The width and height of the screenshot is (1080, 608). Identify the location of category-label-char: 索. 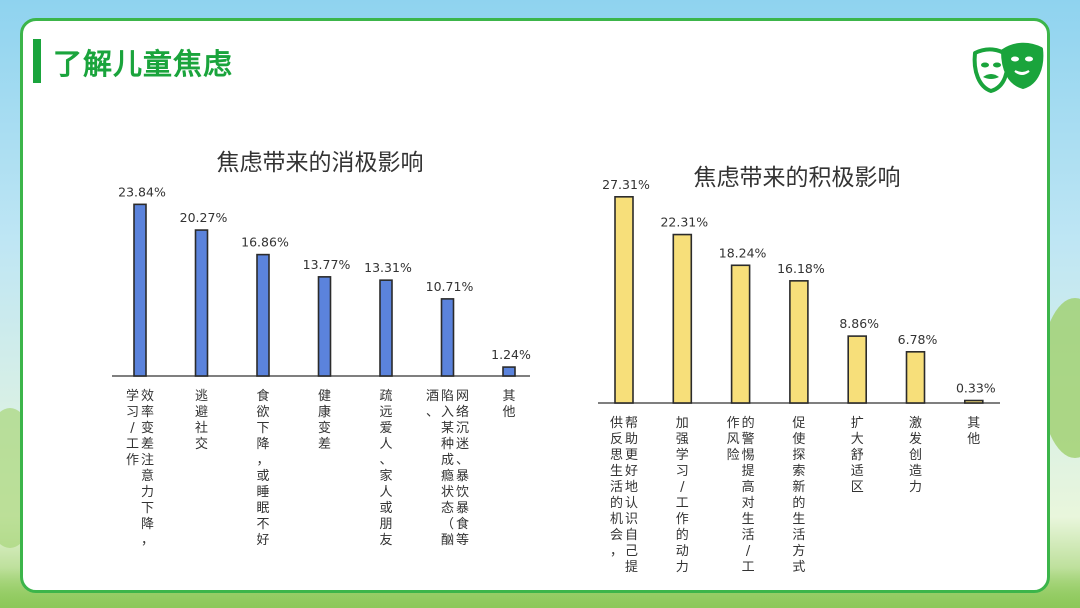
(798, 471).